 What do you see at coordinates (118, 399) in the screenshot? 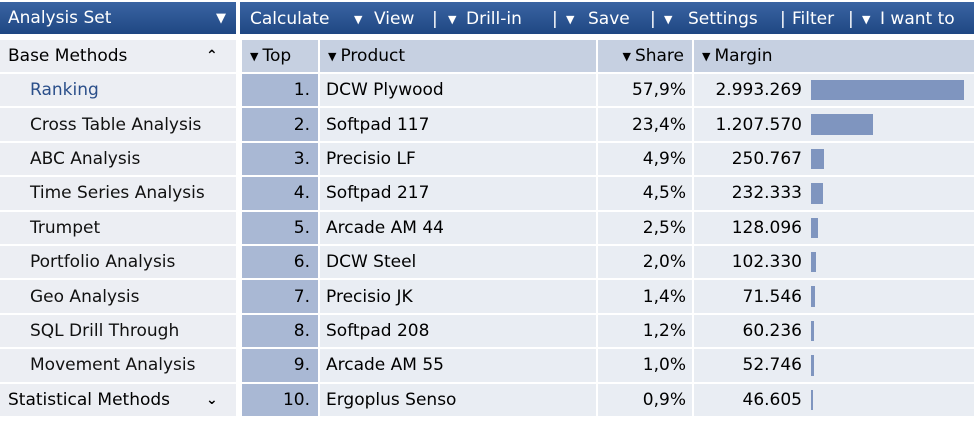
I see `section-header: Statistical Methods` at bounding box center [118, 399].